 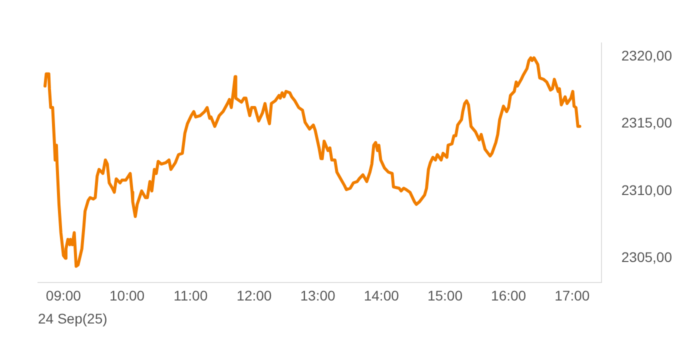 I want to click on x-axis-title: 24 Sep(25), so click(x=73, y=318).